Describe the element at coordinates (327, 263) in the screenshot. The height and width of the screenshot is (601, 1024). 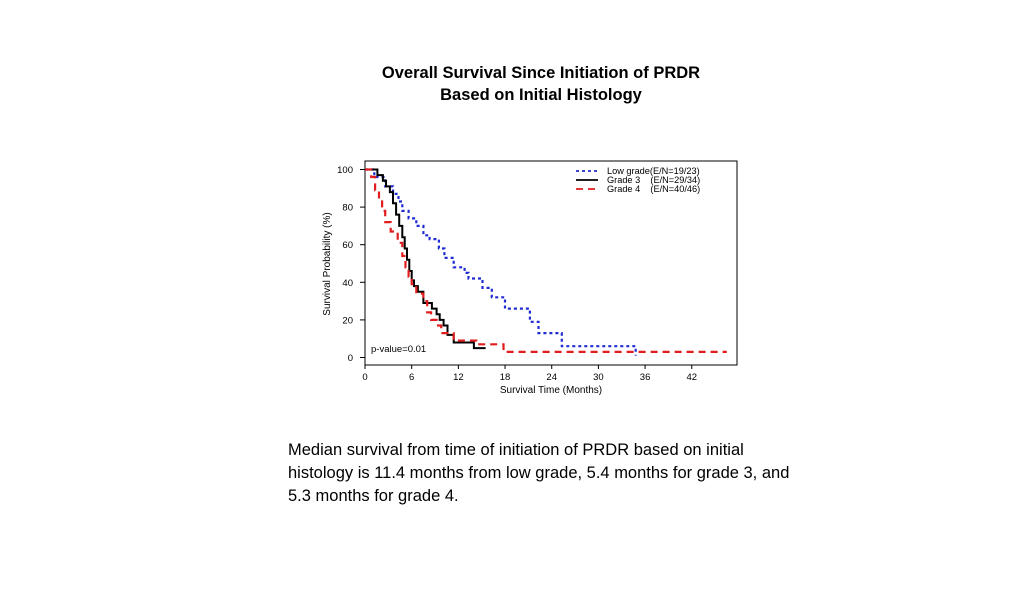
I see `y-axis-label: Survival Probability (%)` at that location.